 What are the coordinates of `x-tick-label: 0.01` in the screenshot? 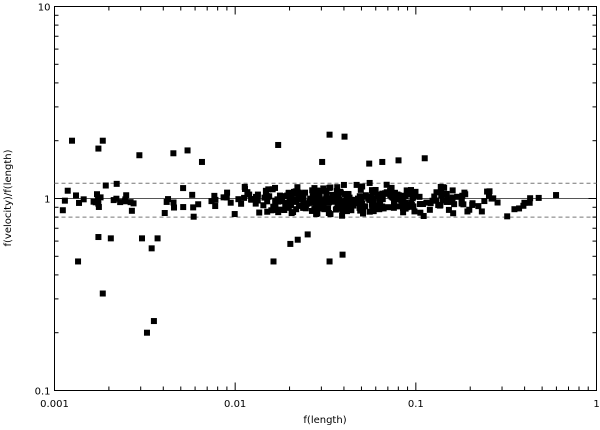 It's located at (235, 404).